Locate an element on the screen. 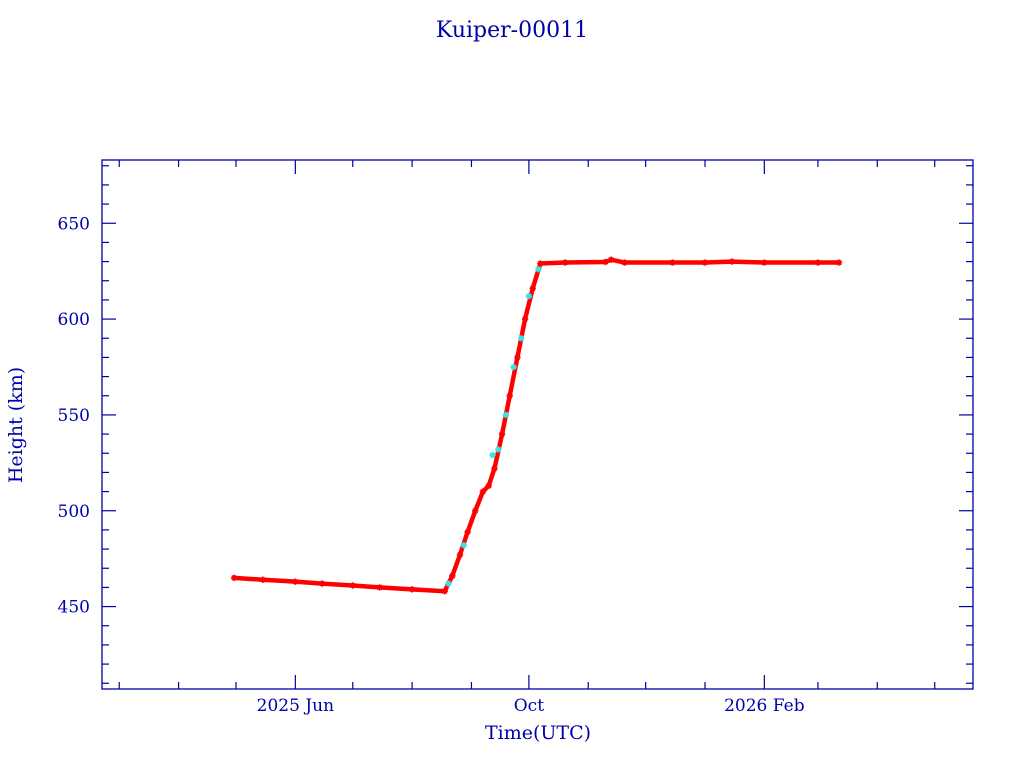 This screenshot has width=1024, height=768. chart-title: Kuiper-00011 is located at coordinates (512, 30).